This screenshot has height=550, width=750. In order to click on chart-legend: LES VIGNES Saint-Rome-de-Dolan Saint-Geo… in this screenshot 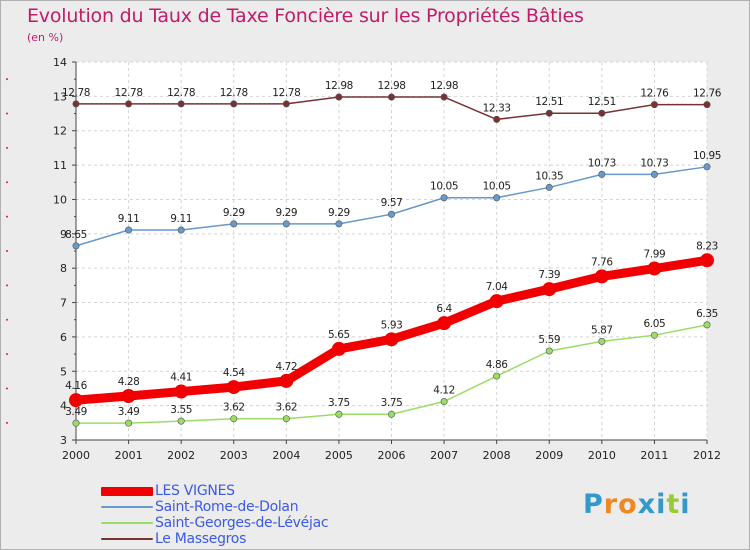, I will do `click(301, 515)`.